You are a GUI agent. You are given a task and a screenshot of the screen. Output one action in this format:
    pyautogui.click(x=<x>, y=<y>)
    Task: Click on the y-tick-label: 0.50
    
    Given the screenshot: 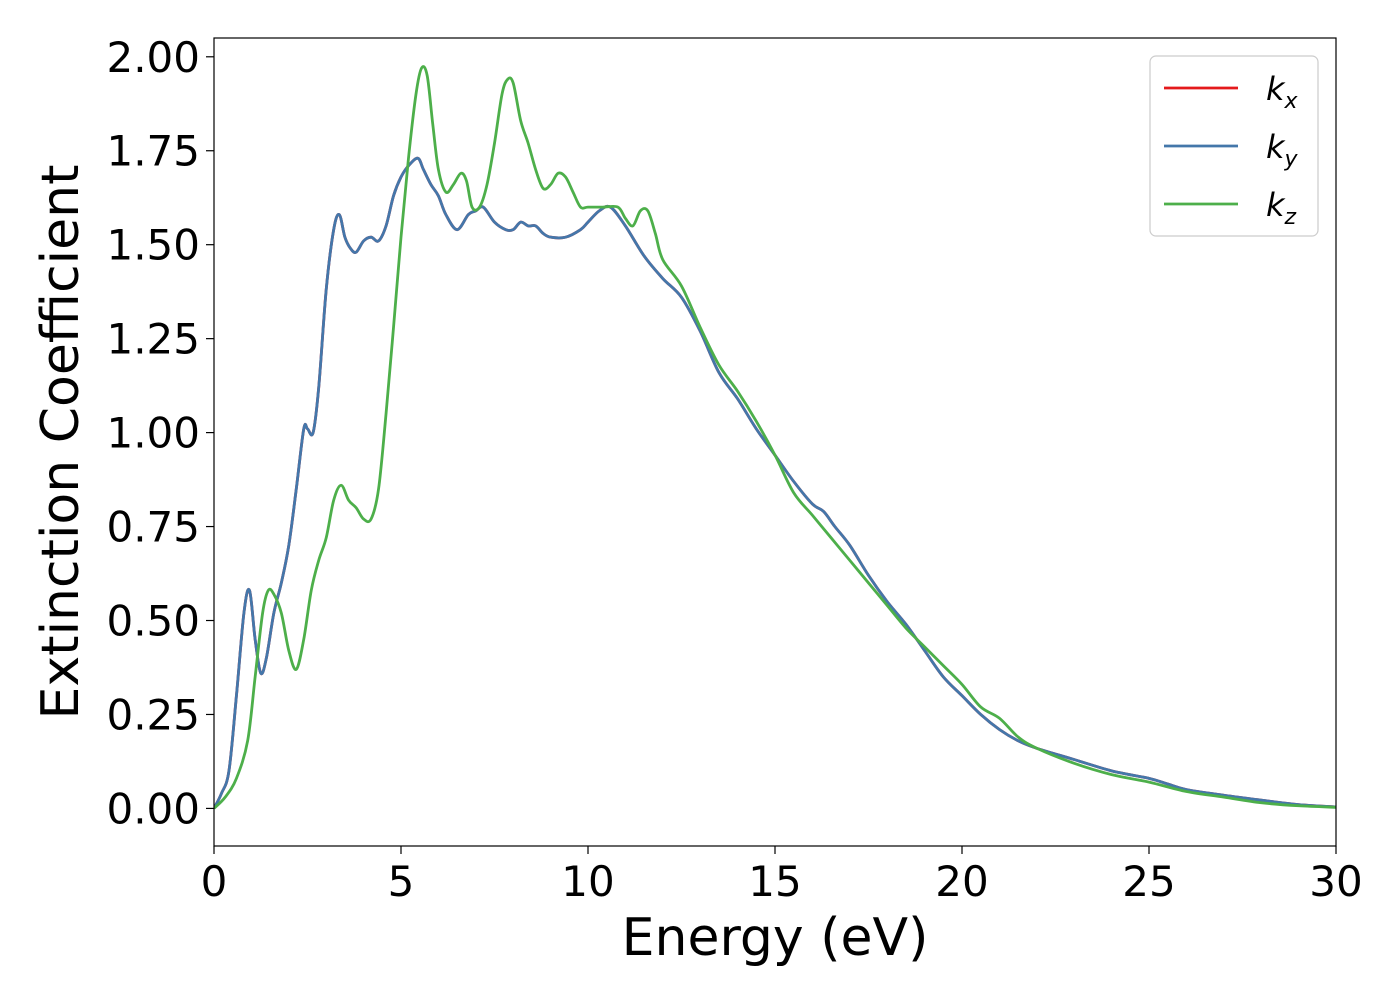 What is the action you would take?
    pyautogui.click(x=153, y=621)
    